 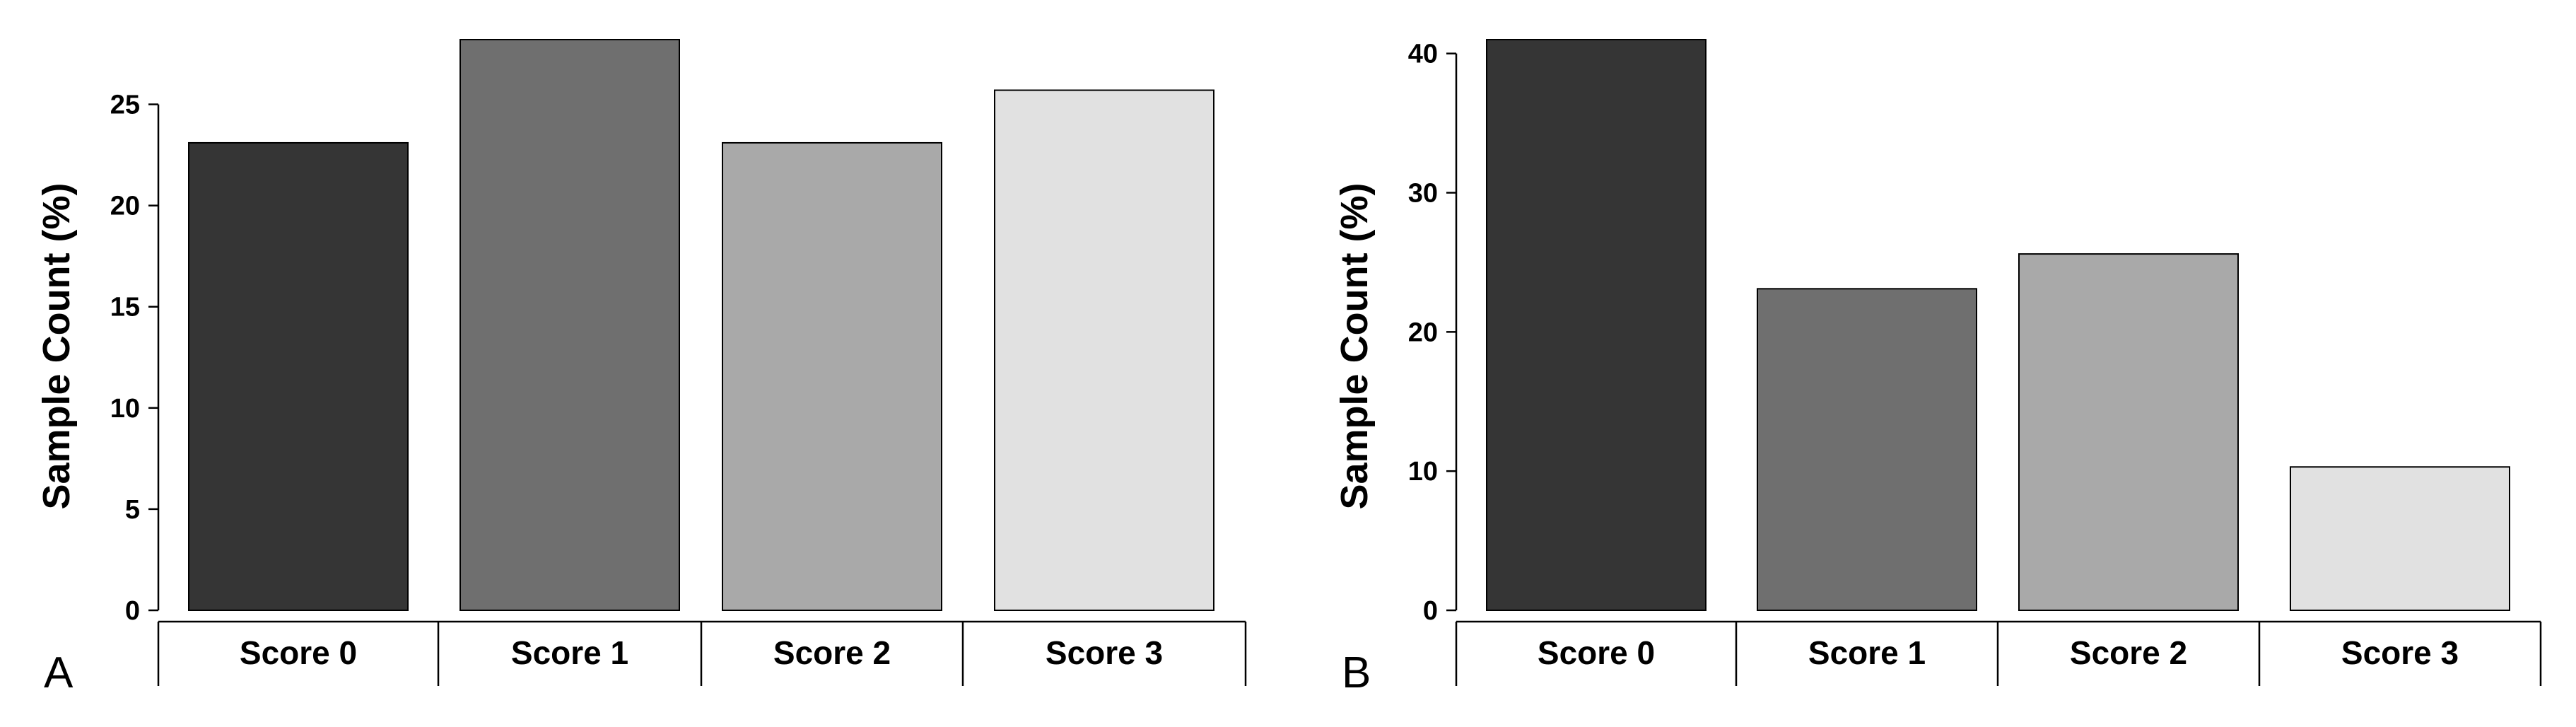 I want to click on panel-letter: A, so click(x=59, y=673).